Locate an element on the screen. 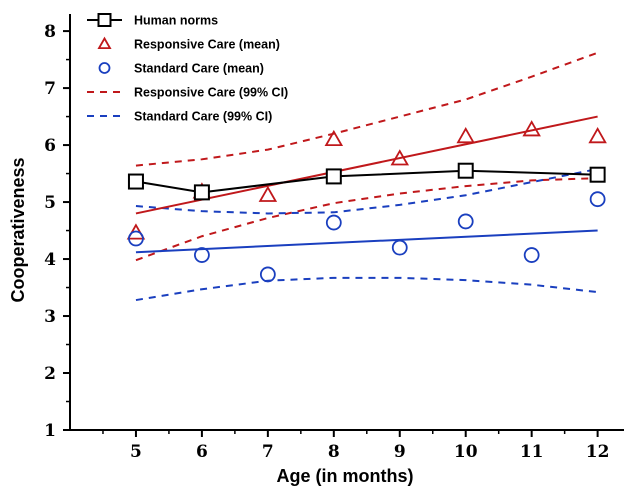  x-axis-title: Age (in months) is located at coordinates (345, 476).